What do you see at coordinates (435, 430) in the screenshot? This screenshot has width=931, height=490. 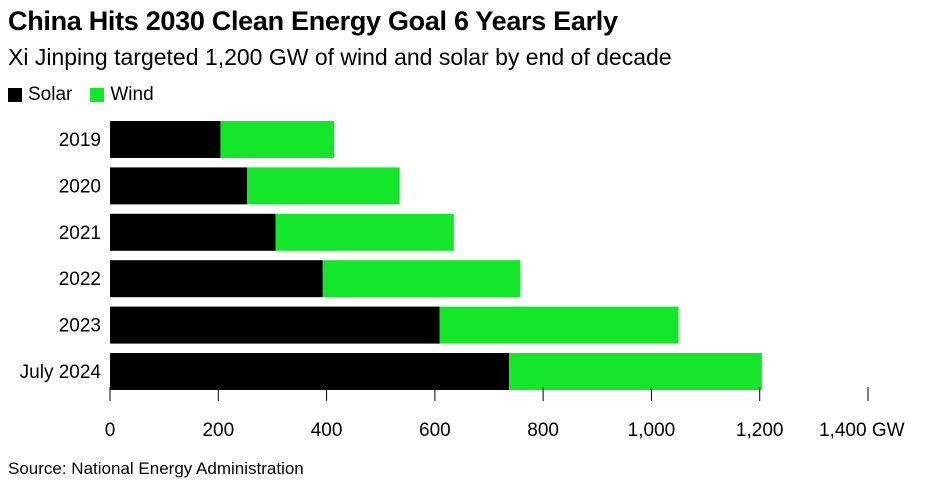 I see `x-tick-label: 600` at bounding box center [435, 430].